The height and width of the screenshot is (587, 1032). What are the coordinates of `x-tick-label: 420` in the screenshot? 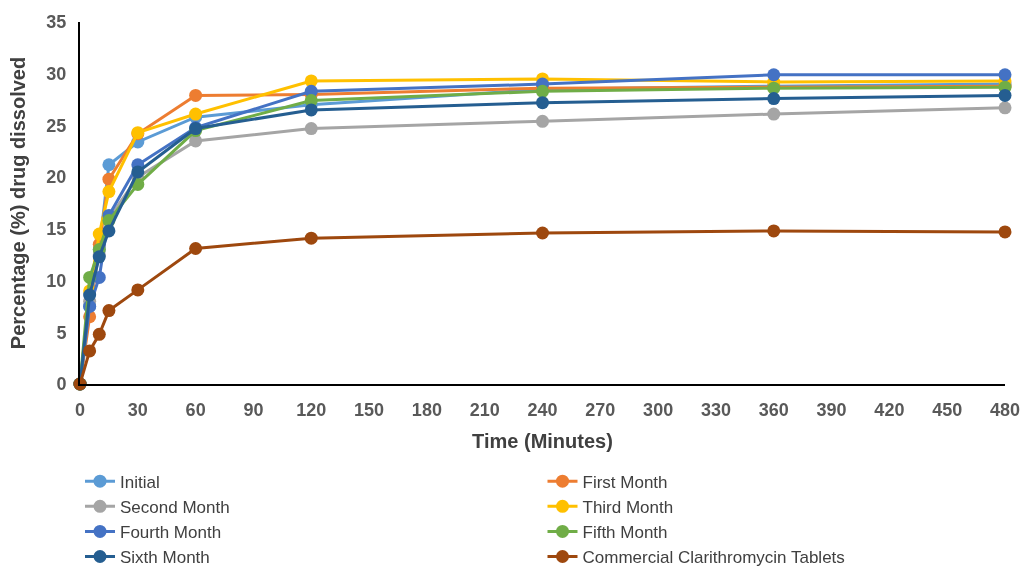 It's located at (889, 409).